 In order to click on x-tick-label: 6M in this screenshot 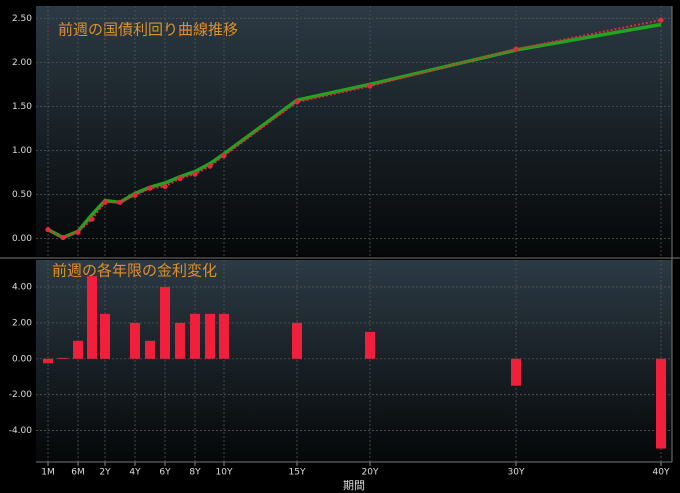, I will do `click(78, 473)`.